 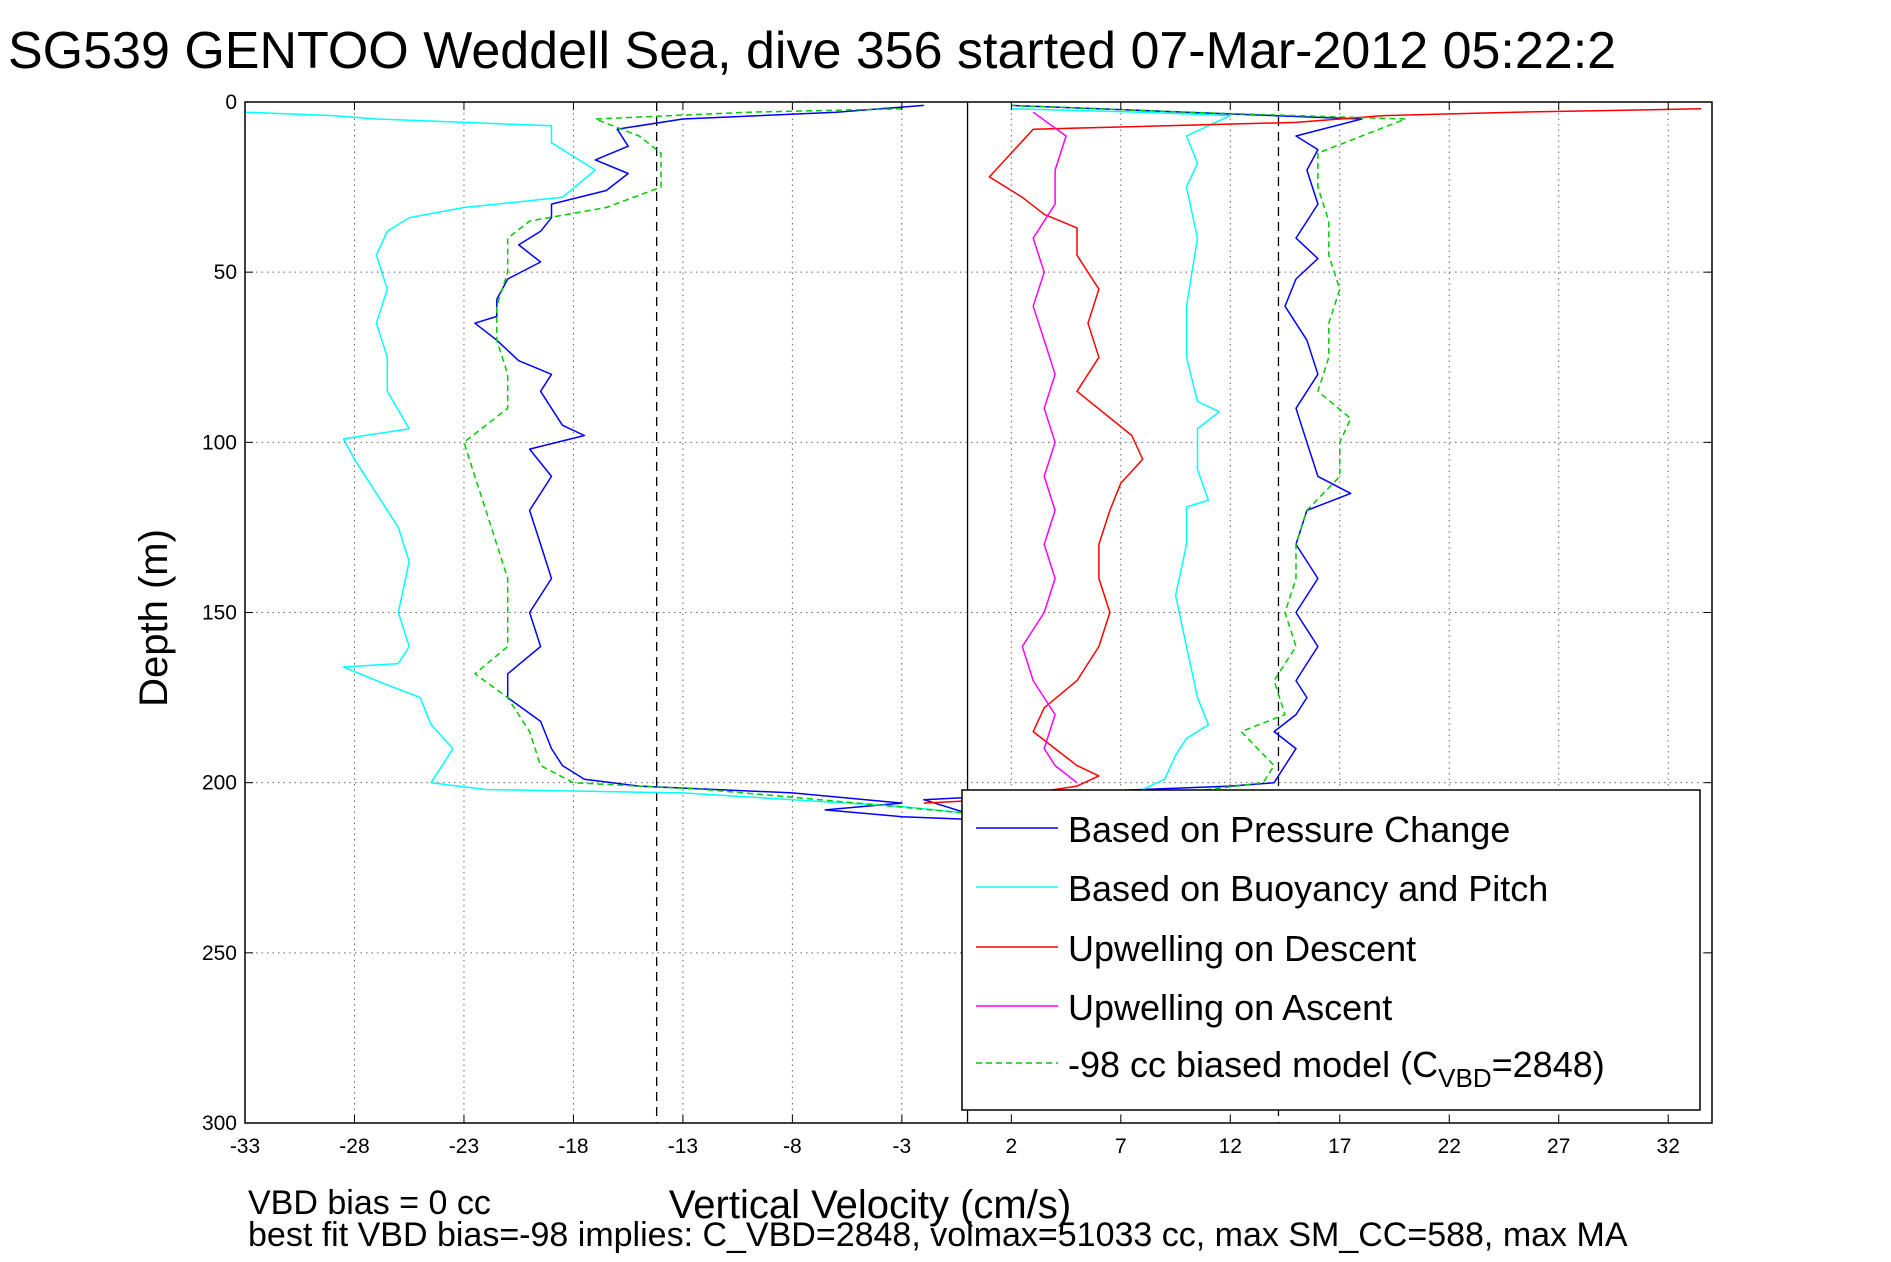 What do you see at coordinates (1242, 948) in the screenshot?
I see `legend-label-2: Upwelling on Descent` at bounding box center [1242, 948].